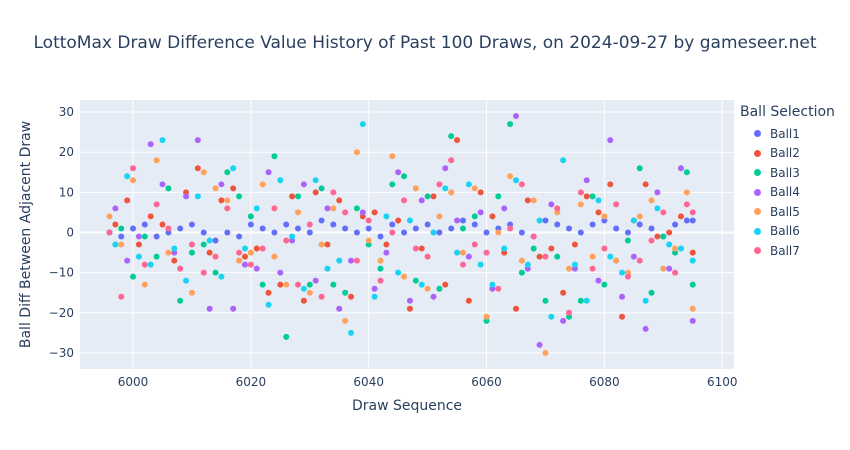 This screenshot has height=450, width=850. I want to click on legend-item-ball1: Ball1, so click(787, 134).